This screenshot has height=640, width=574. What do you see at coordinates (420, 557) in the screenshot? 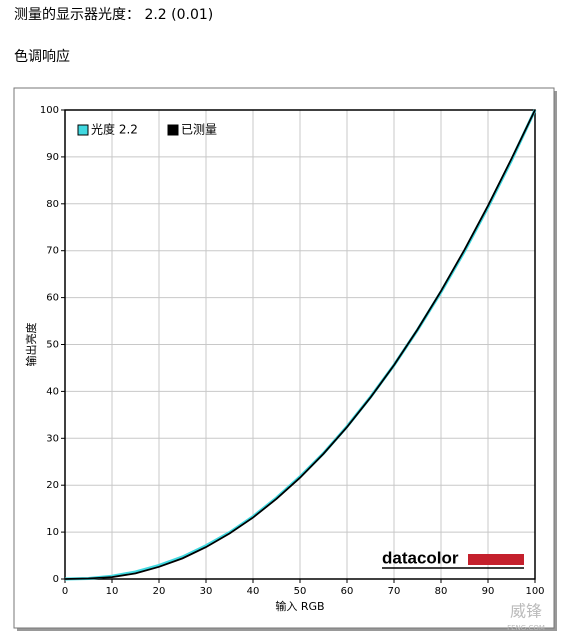
I see `logo: datacolor` at bounding box center [420, 557].